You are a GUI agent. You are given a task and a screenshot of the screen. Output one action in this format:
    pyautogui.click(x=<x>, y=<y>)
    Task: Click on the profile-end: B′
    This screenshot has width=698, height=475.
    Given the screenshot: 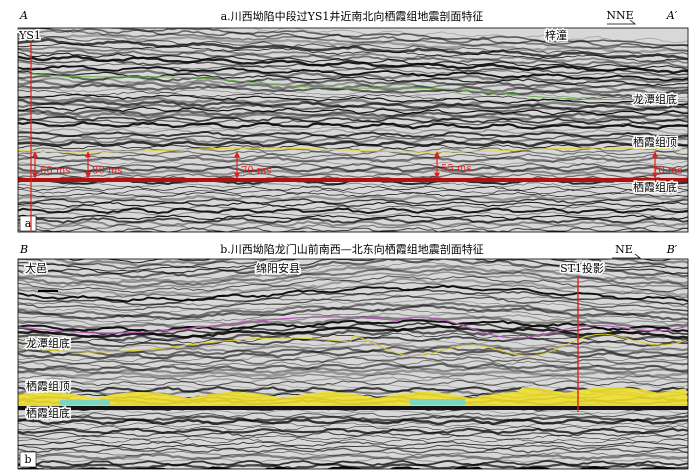 What is the action you would take?
    pyautogui.click(x=672, y=249)
    